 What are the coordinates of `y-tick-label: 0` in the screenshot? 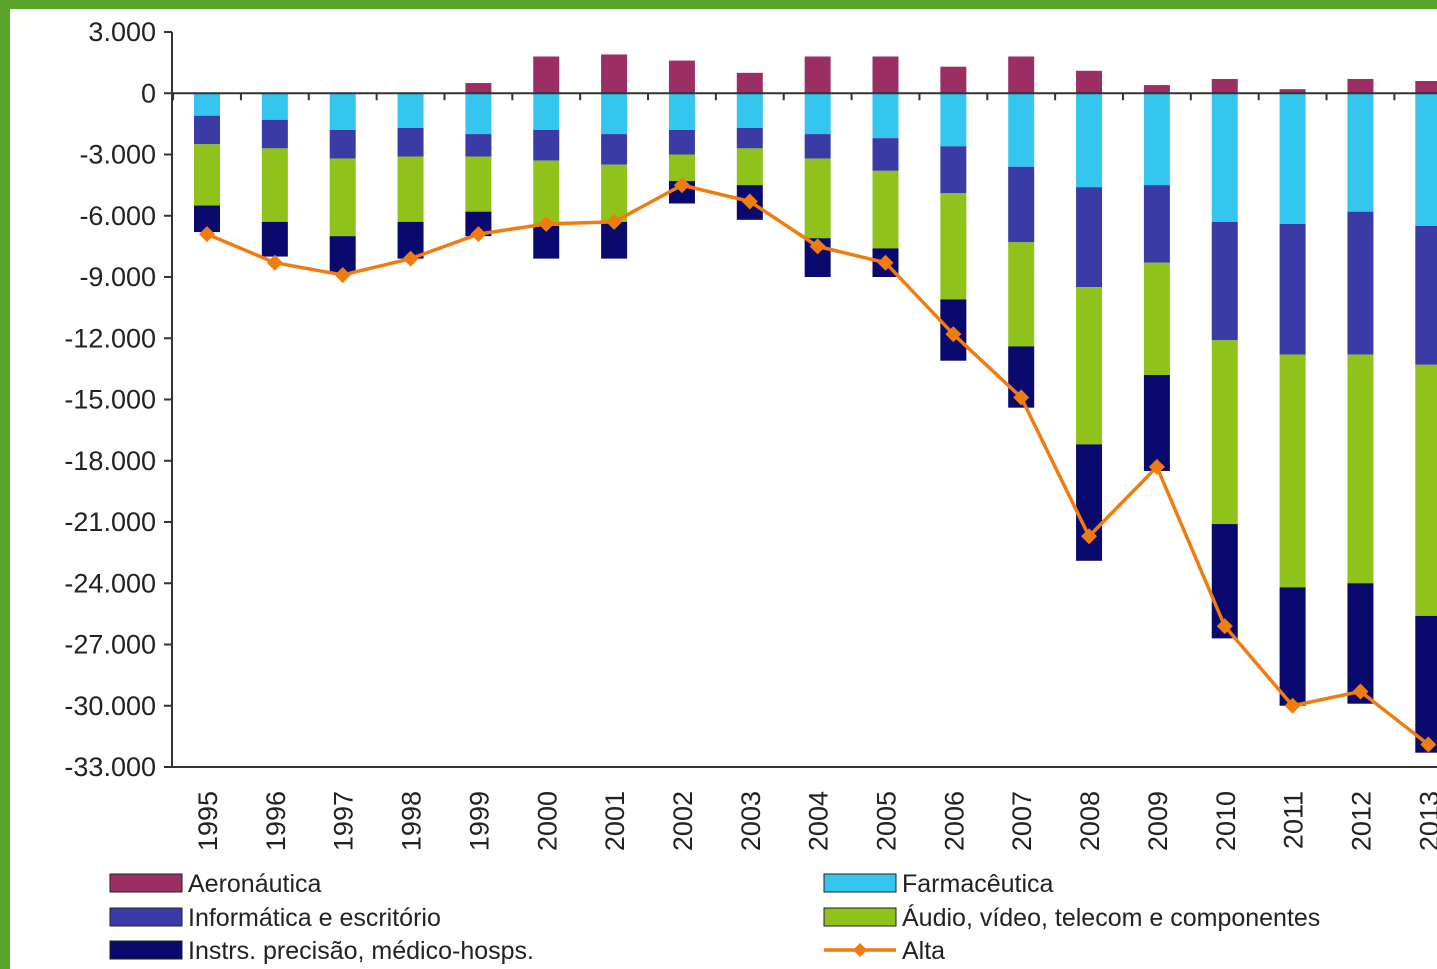 It's located at (148, 93).